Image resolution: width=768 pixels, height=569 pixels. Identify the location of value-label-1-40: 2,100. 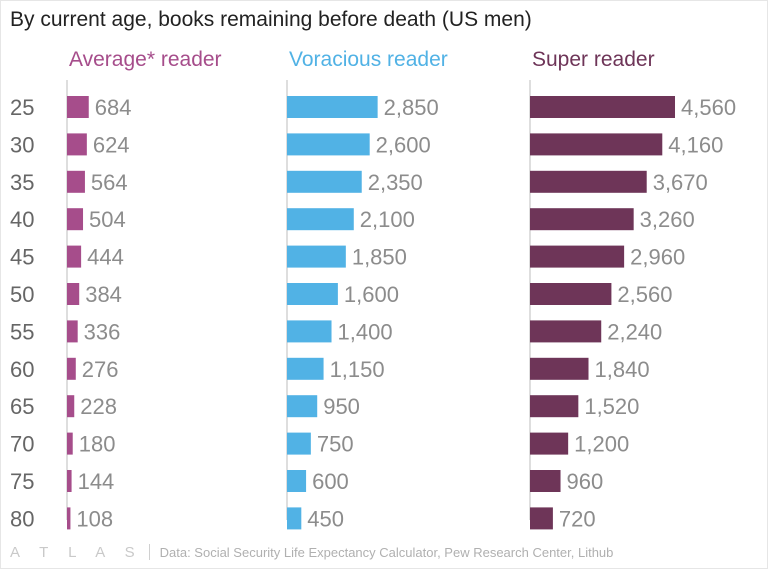
(387, 219).